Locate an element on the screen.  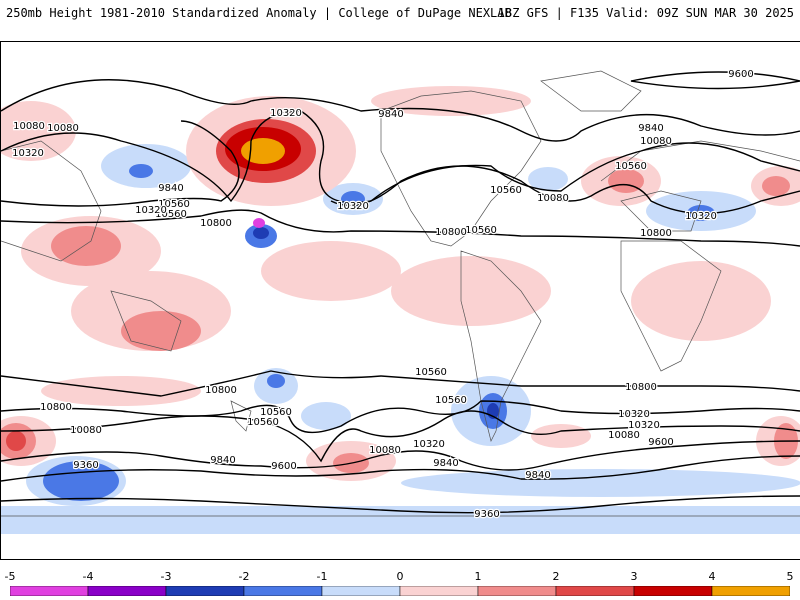
colorbar-tick-label: -5 is located at coordinates (10, 576).